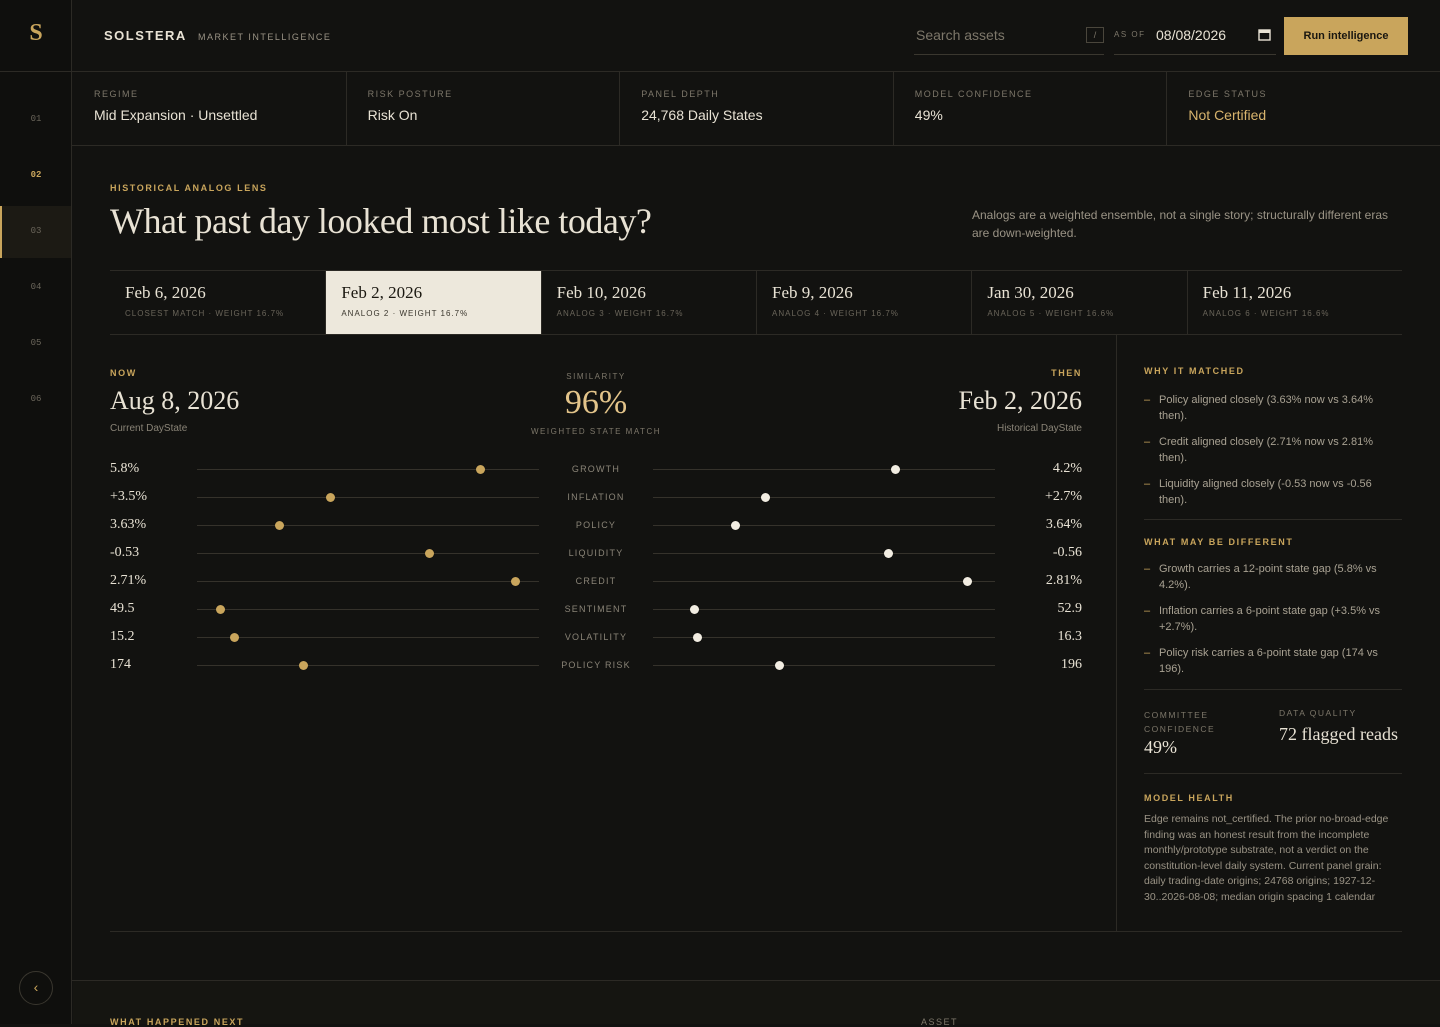 The height and width of the screenshot is (1027, 1440). Describe the element at coordinates (680, 94) in the screenshot. I see `stat-label: PANEL DEPTH` at that location.